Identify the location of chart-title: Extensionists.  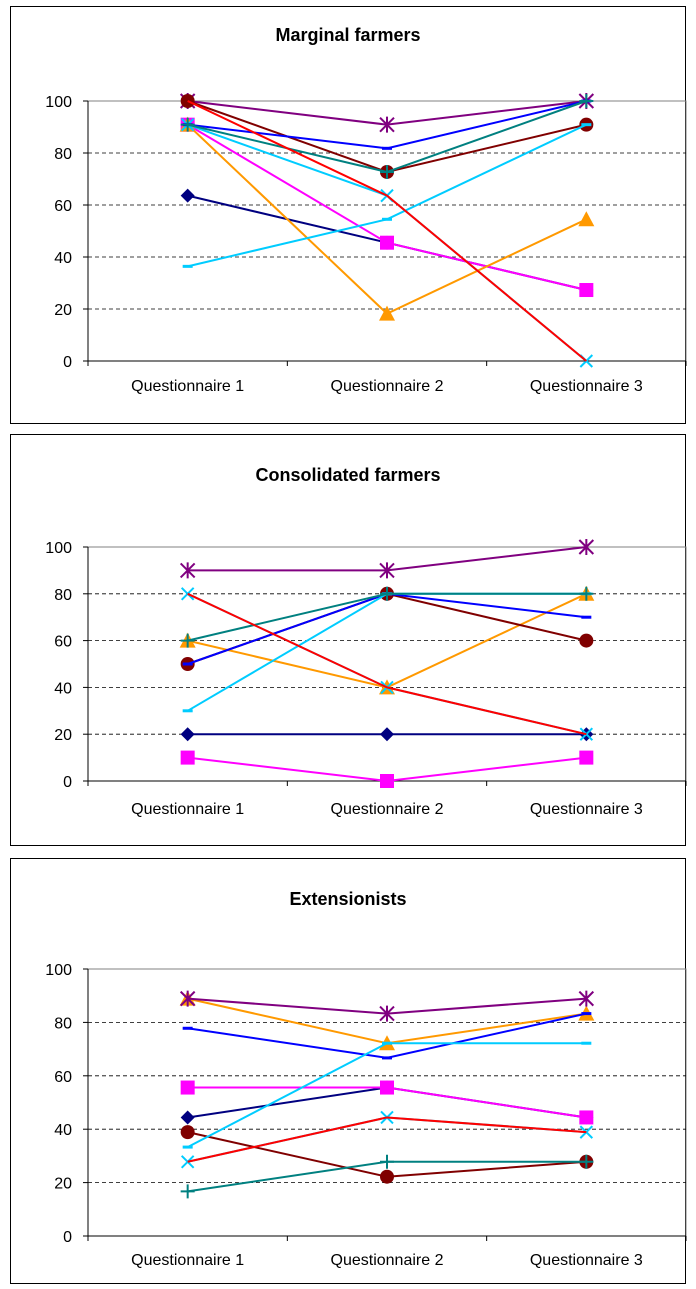
(347, 899).